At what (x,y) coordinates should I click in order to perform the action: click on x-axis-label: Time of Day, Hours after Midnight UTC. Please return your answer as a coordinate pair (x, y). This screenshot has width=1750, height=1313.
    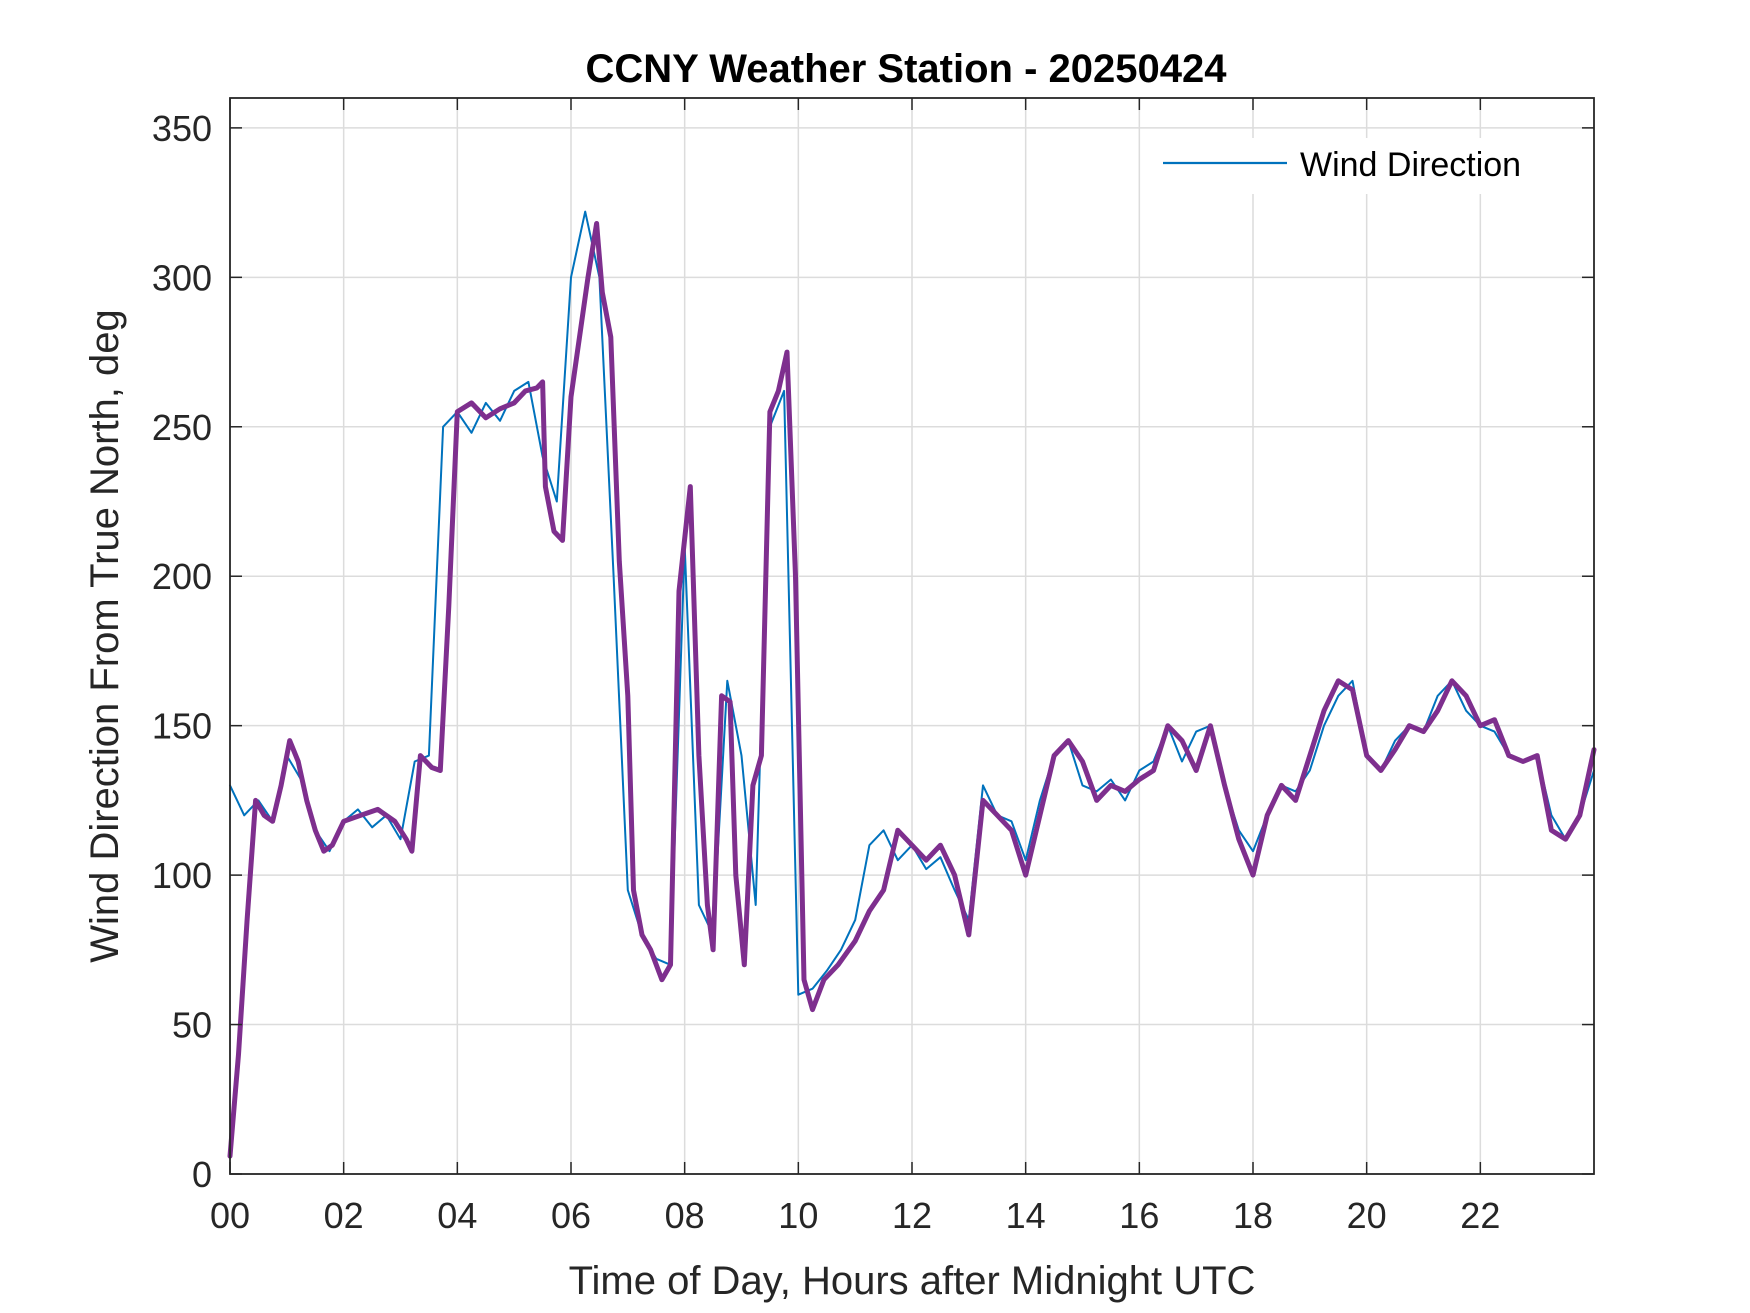
    Looking at the image, I should click on (912, 1281).